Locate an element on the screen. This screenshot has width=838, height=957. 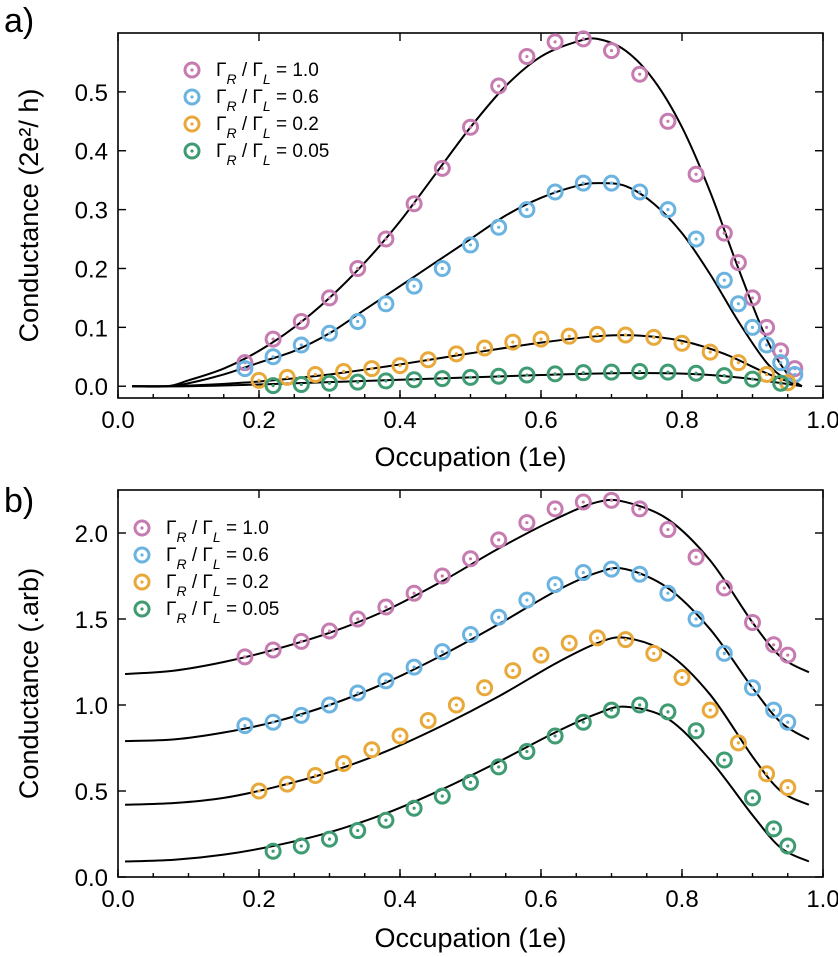
legend-label: ΓR / ΓL = 0.6 is located at coordinates (267, 100).